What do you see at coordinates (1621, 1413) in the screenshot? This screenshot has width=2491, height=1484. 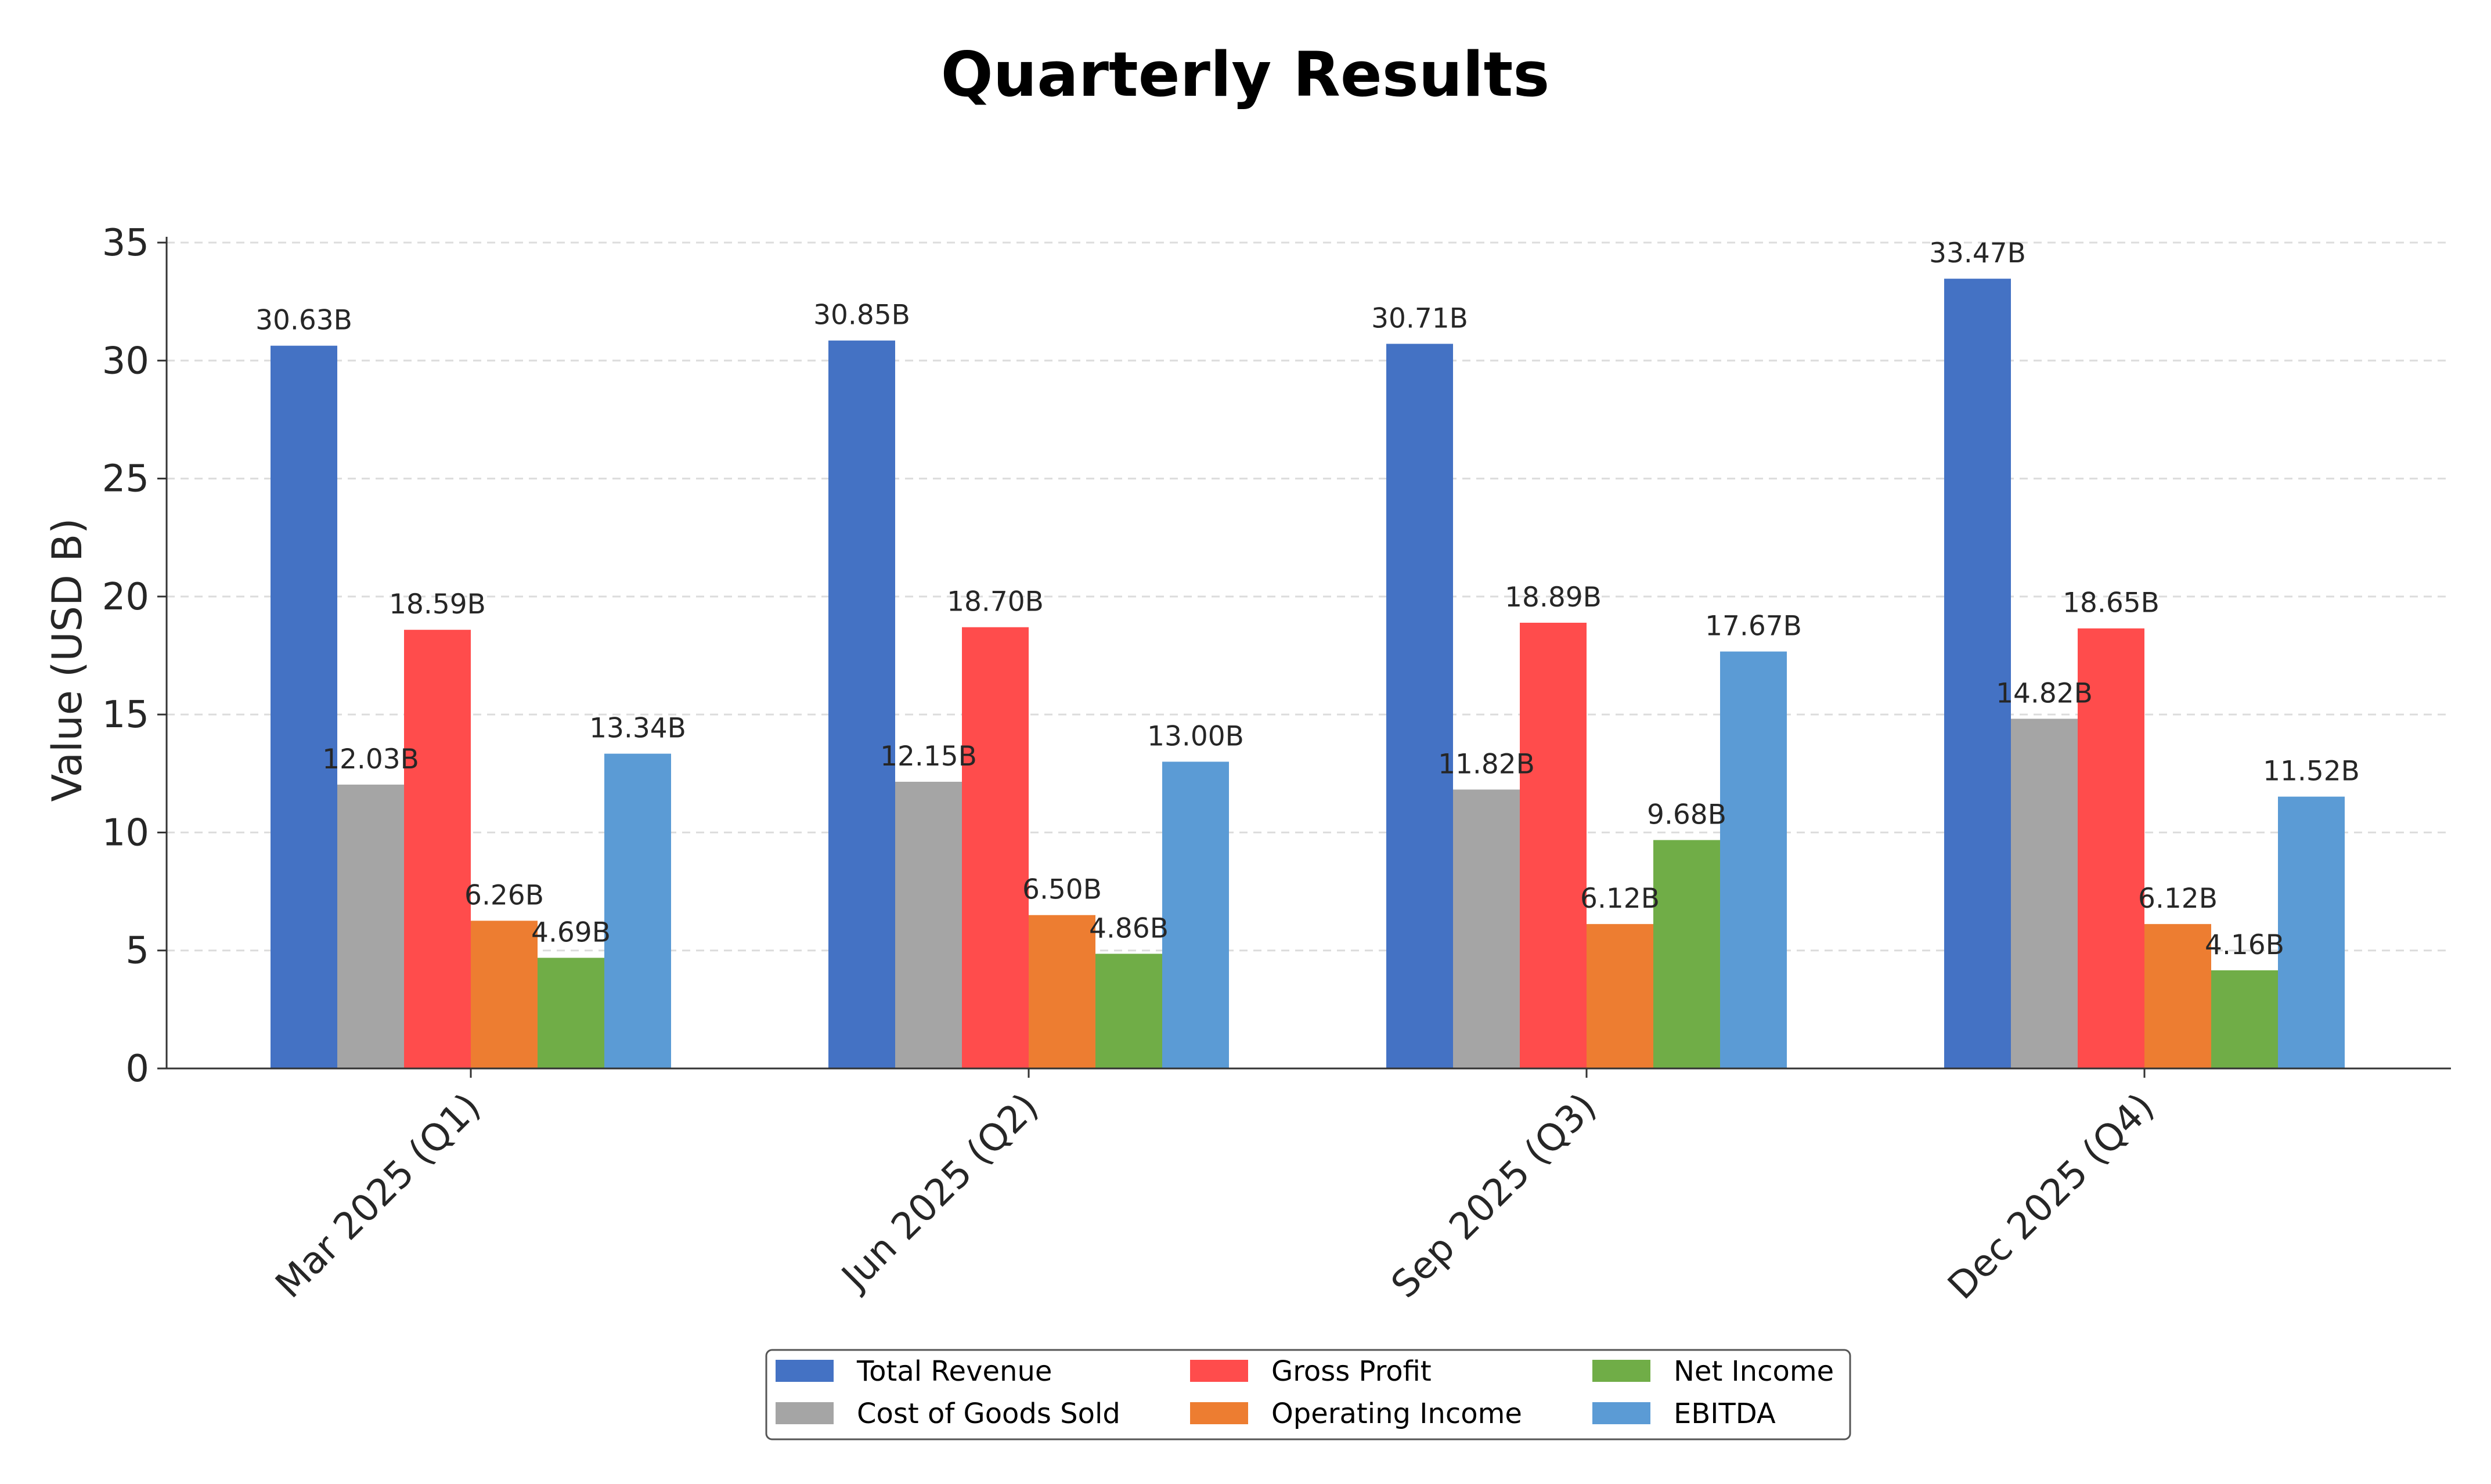 I see `legend-swatch-ebitda` at bounding box center [1621, 1413].